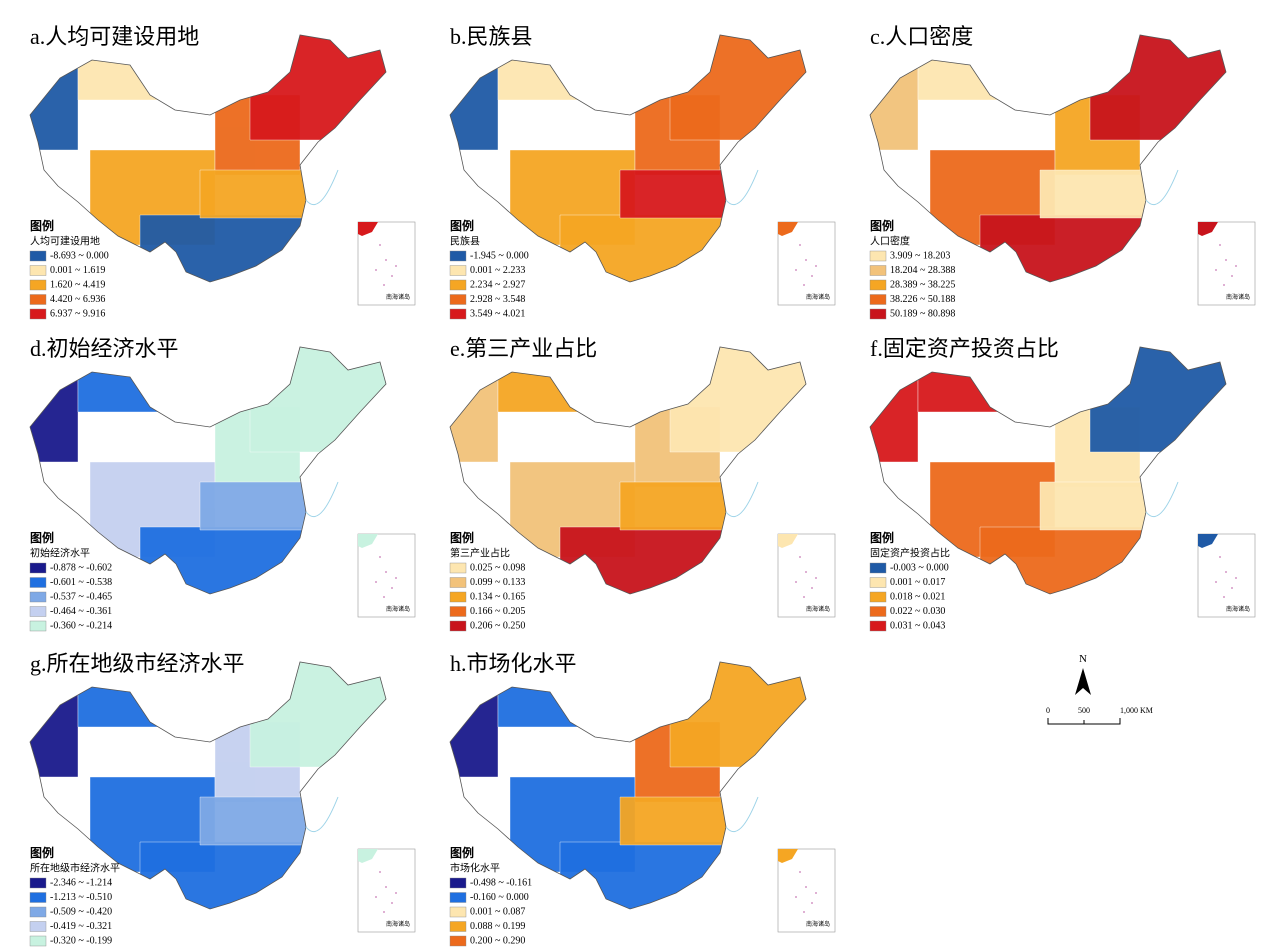 The height and width of the screenshot is (952, 1269). I want to click on legend-label: 2.928 ~ 3.548, so click(497, 299).